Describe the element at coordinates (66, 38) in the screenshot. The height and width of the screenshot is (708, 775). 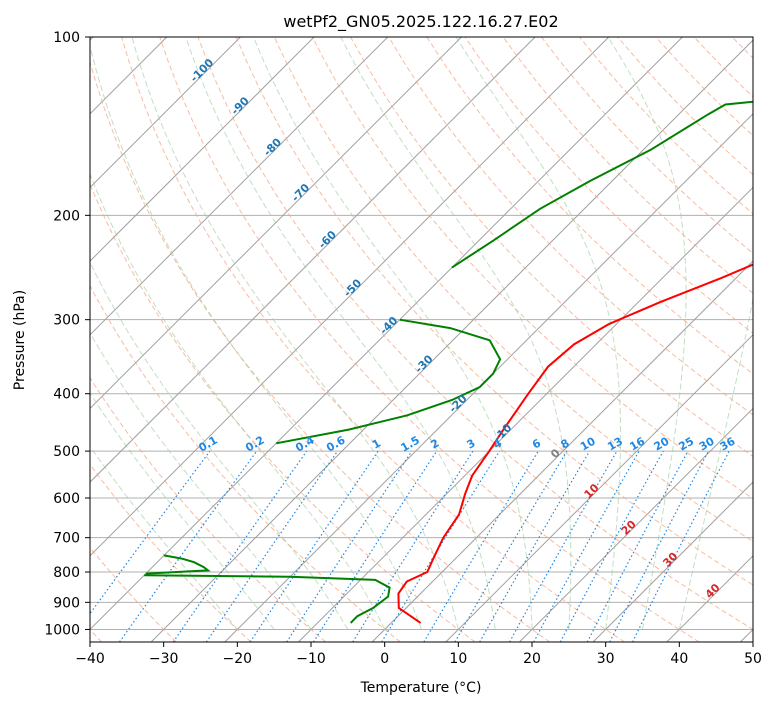
I see `y-tick-label: 100` at that location.